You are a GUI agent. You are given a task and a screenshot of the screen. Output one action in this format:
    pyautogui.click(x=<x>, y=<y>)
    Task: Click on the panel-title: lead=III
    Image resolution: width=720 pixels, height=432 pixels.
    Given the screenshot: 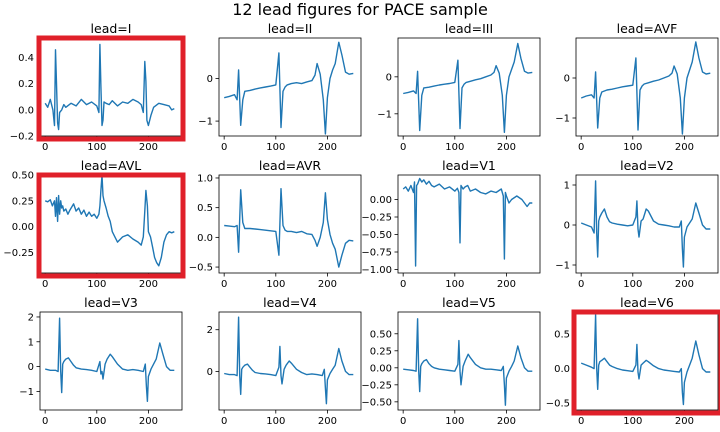 What is the action you would take?
    pyautogui.click(x=469, y=28)
    